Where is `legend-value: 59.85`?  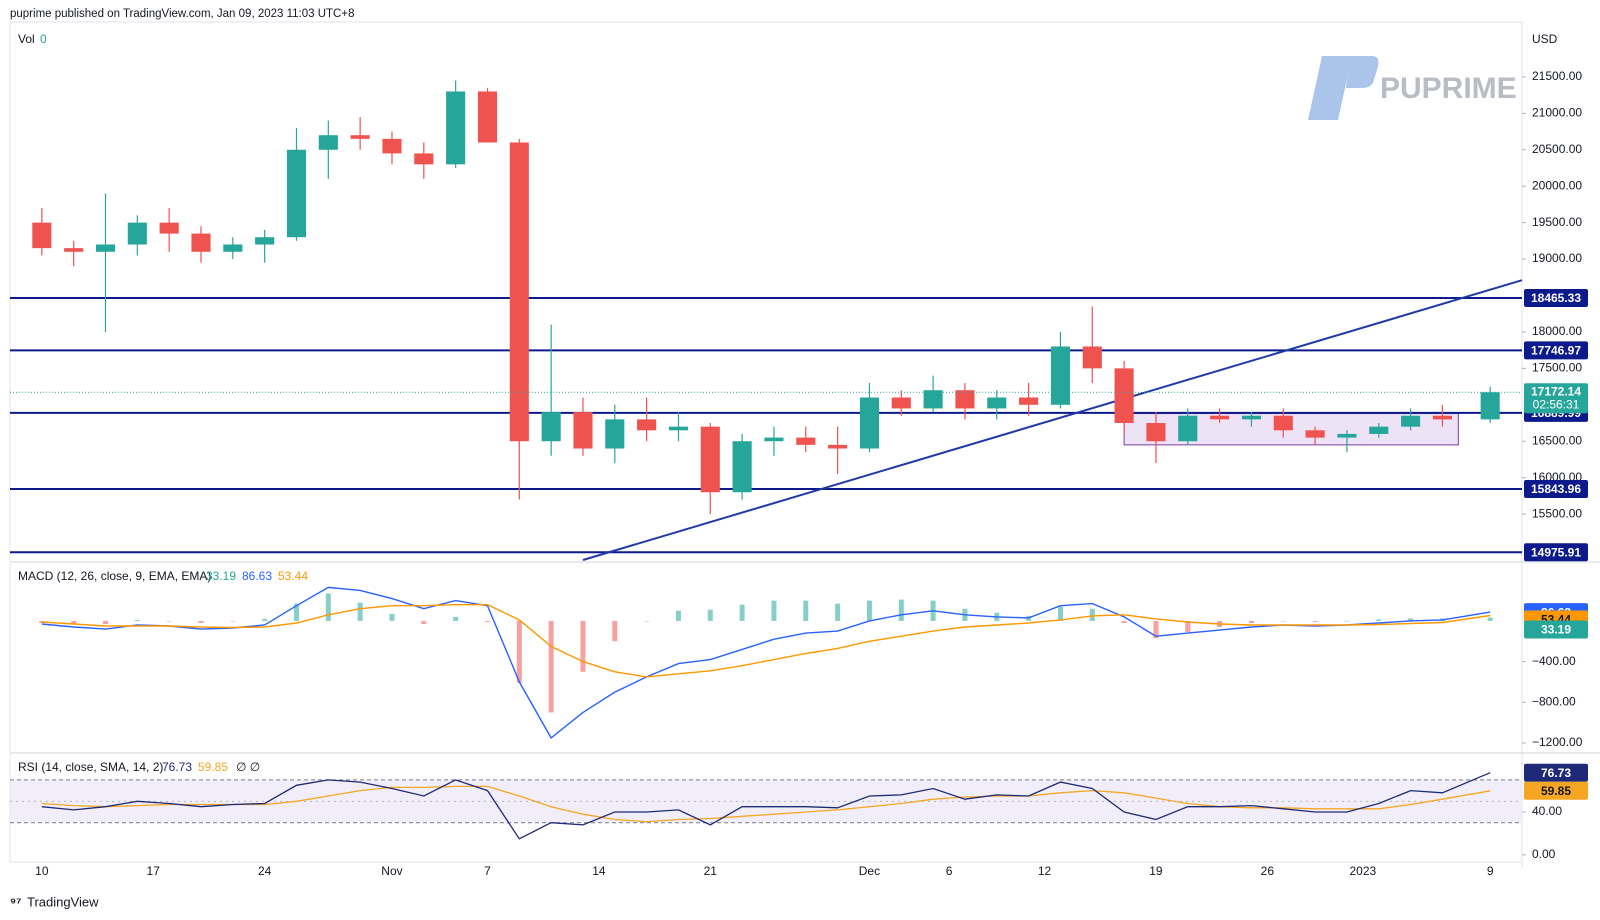
legend-value: 59.85 is located at coordinates (213, 767).